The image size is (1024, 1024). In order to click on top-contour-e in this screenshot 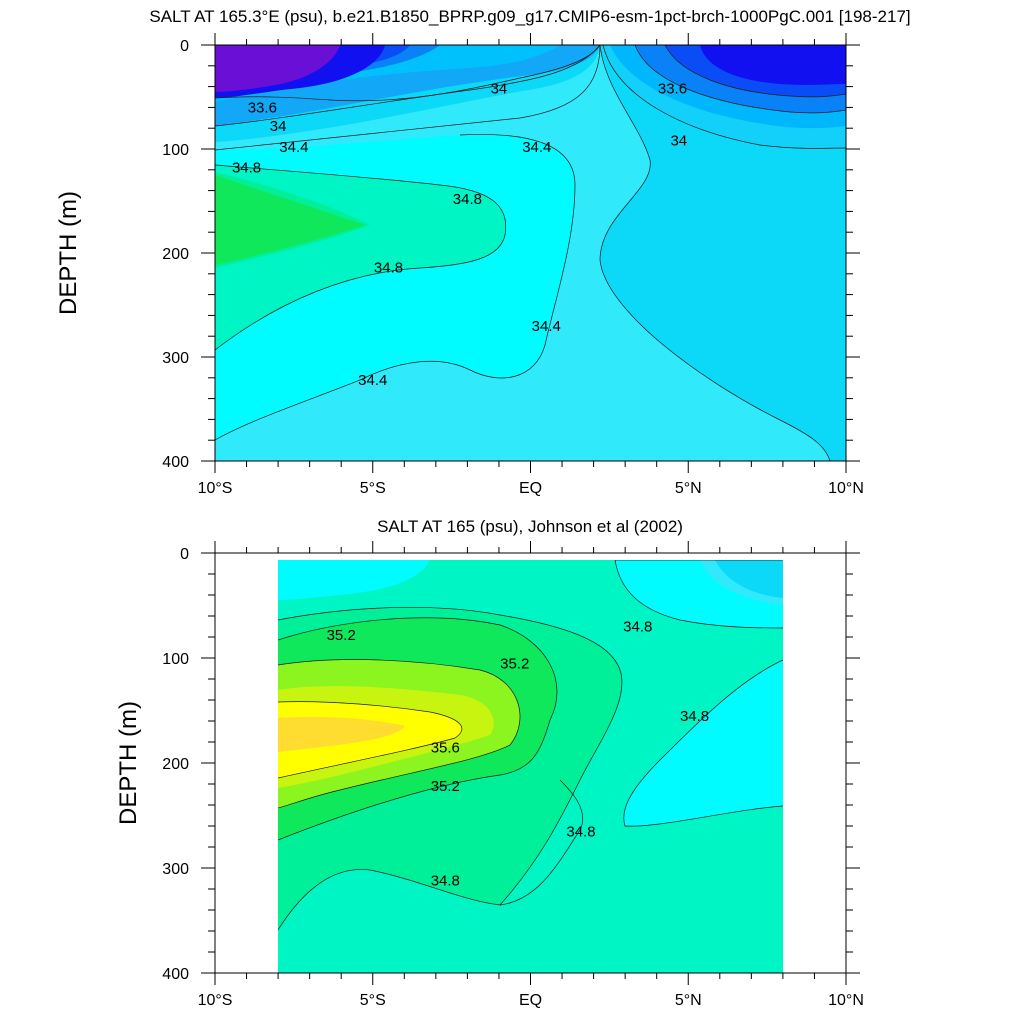, I will do `click(395, 287)`.